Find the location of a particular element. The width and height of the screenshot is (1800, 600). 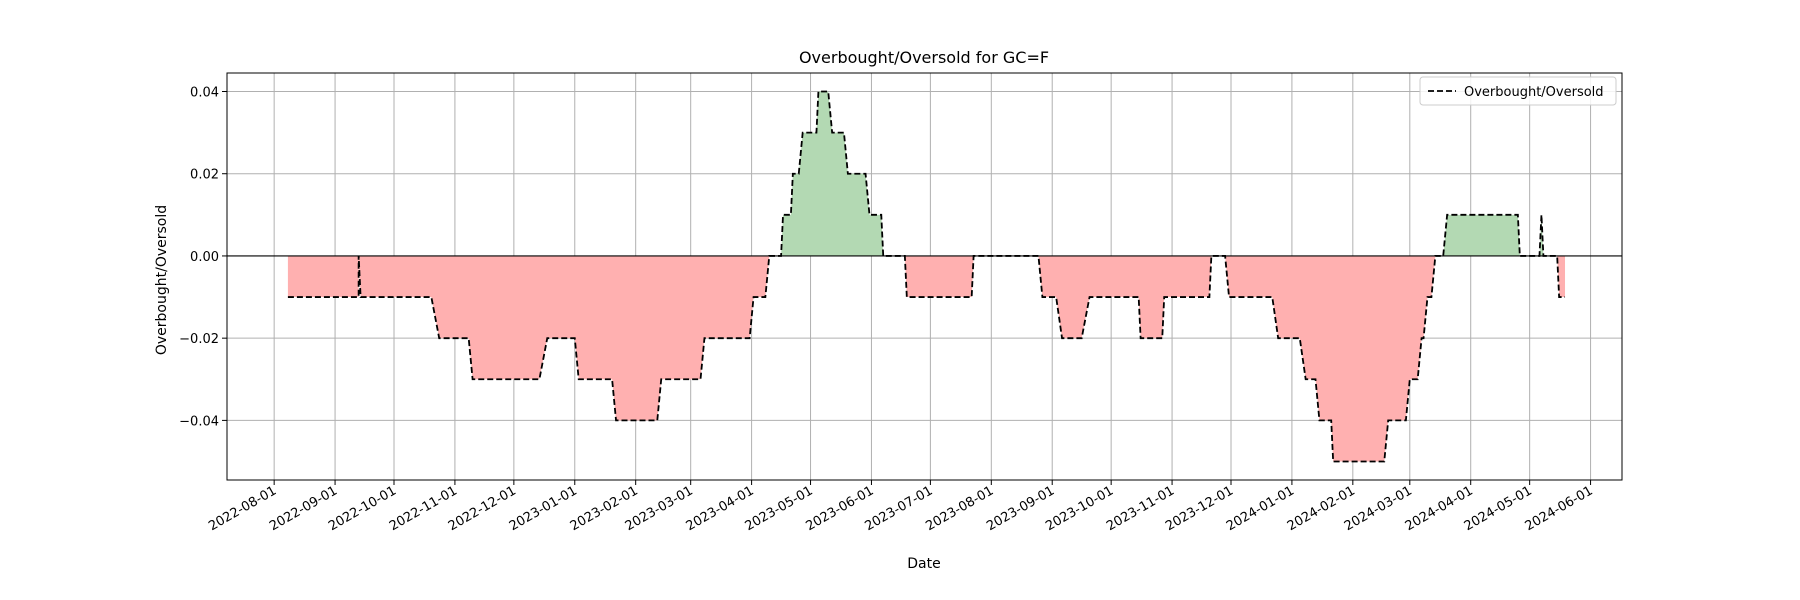

x-tick-label: 2024-05-01 is located at coordinates (1498, 508).